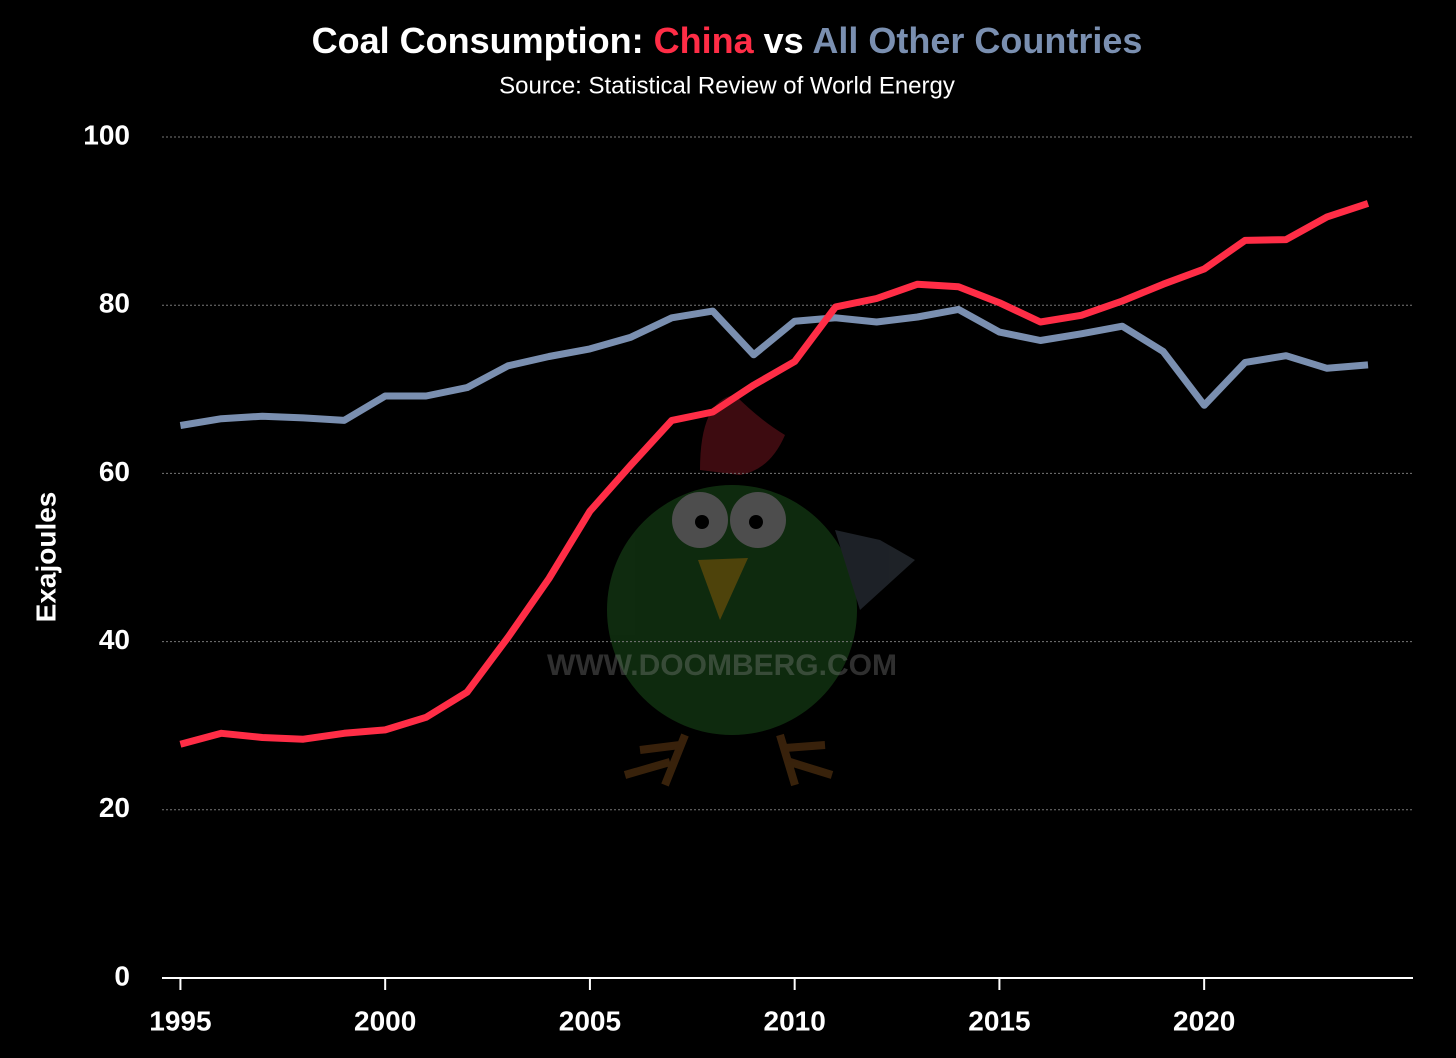 Image resolution: width=1456 pixels, height=1058 pixels. What do you see at coordinates (784, 40) in the screenshot?
I see `title-part: vs` at bounding box center [784, 40].